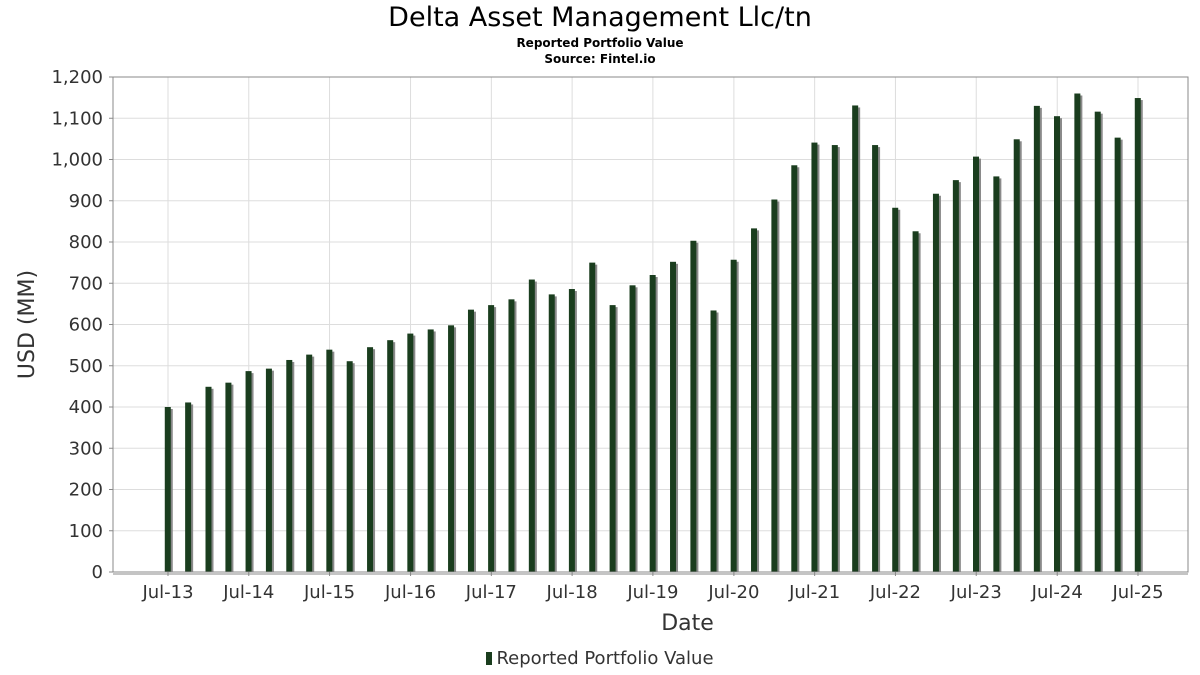 The image size is (1200, 675). What do you see at coordinates (652, 592) in the screenshot?
I see `x-tick-label: Jul-19` at bounding box center [652, 592].